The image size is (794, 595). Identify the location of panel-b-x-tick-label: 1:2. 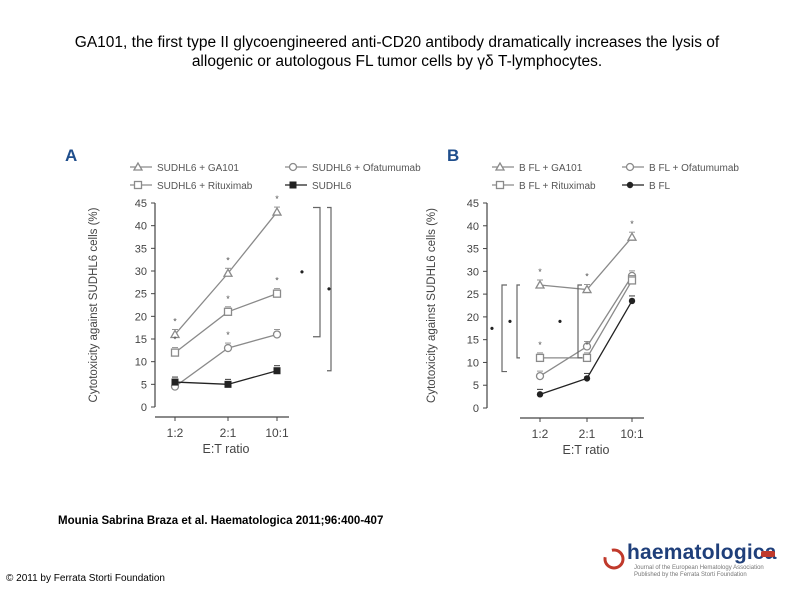
(540, 434).